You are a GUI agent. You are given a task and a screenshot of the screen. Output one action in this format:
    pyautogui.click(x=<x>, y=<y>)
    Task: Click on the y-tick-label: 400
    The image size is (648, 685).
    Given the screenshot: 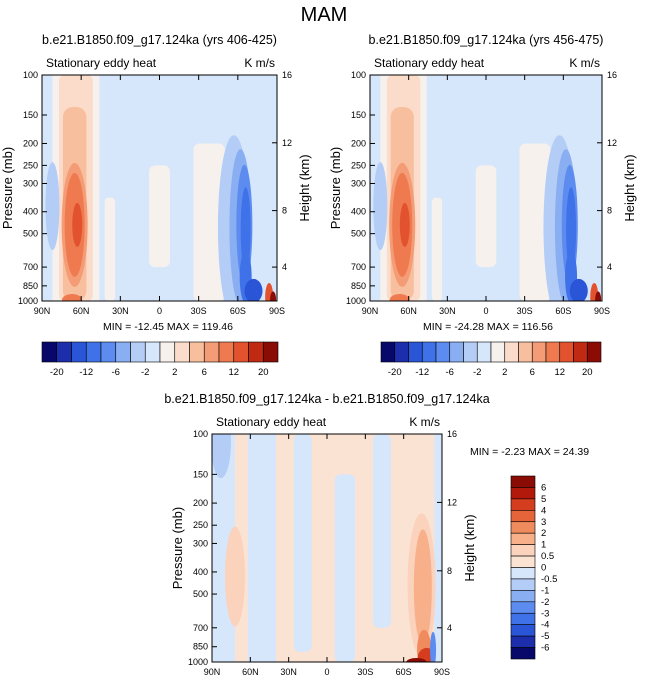 What is the action you would take?
    pyautogui.click(x=200, y=572)
    